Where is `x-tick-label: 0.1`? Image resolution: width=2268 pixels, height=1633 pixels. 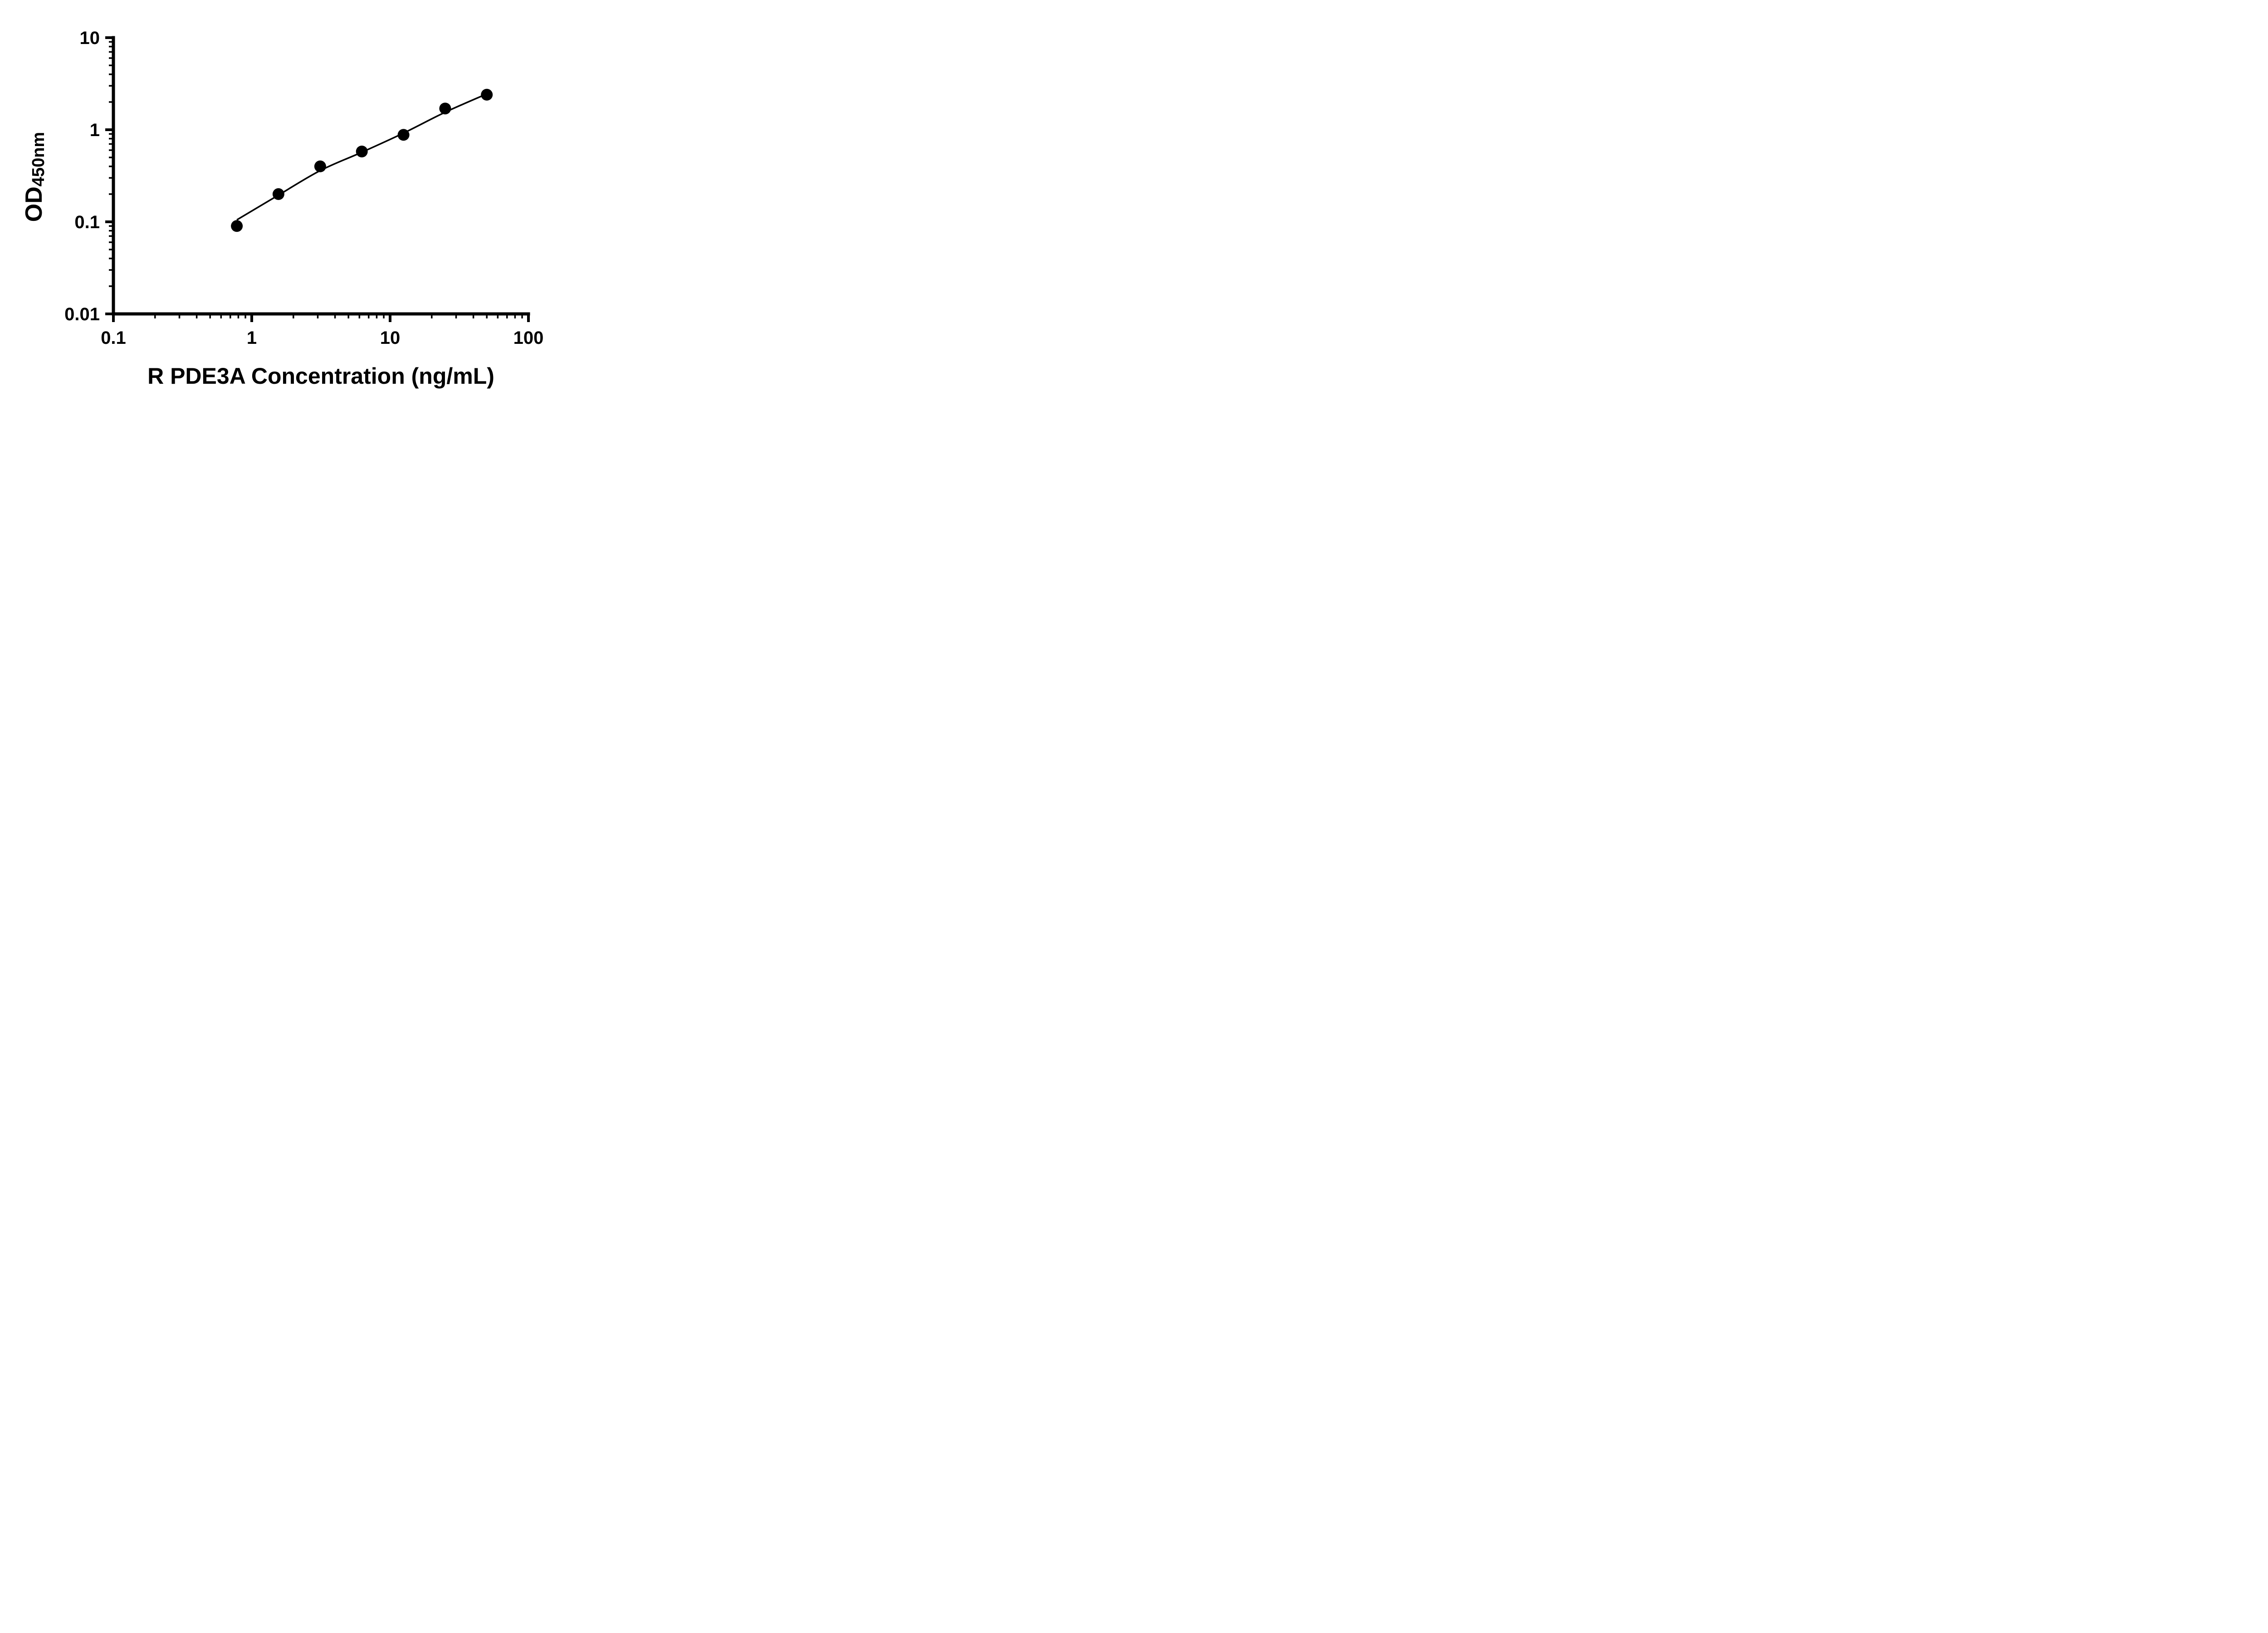
x-tick-label: 0.1 is located at coordinates (113, 338).